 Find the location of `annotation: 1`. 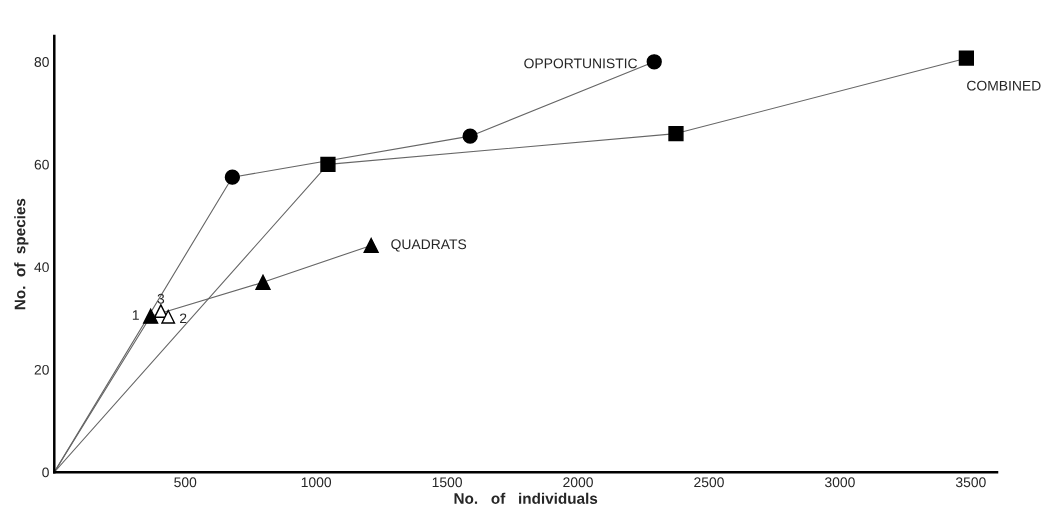

annotation: 1 is located at coordinates (135, 315).